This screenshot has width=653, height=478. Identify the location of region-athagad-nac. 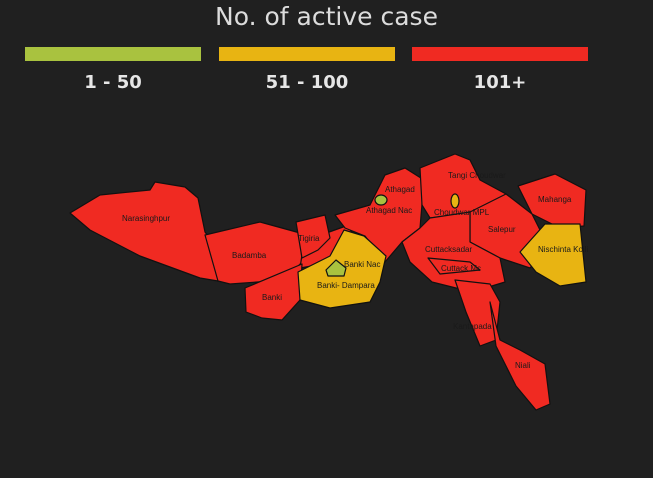
(381, 200).